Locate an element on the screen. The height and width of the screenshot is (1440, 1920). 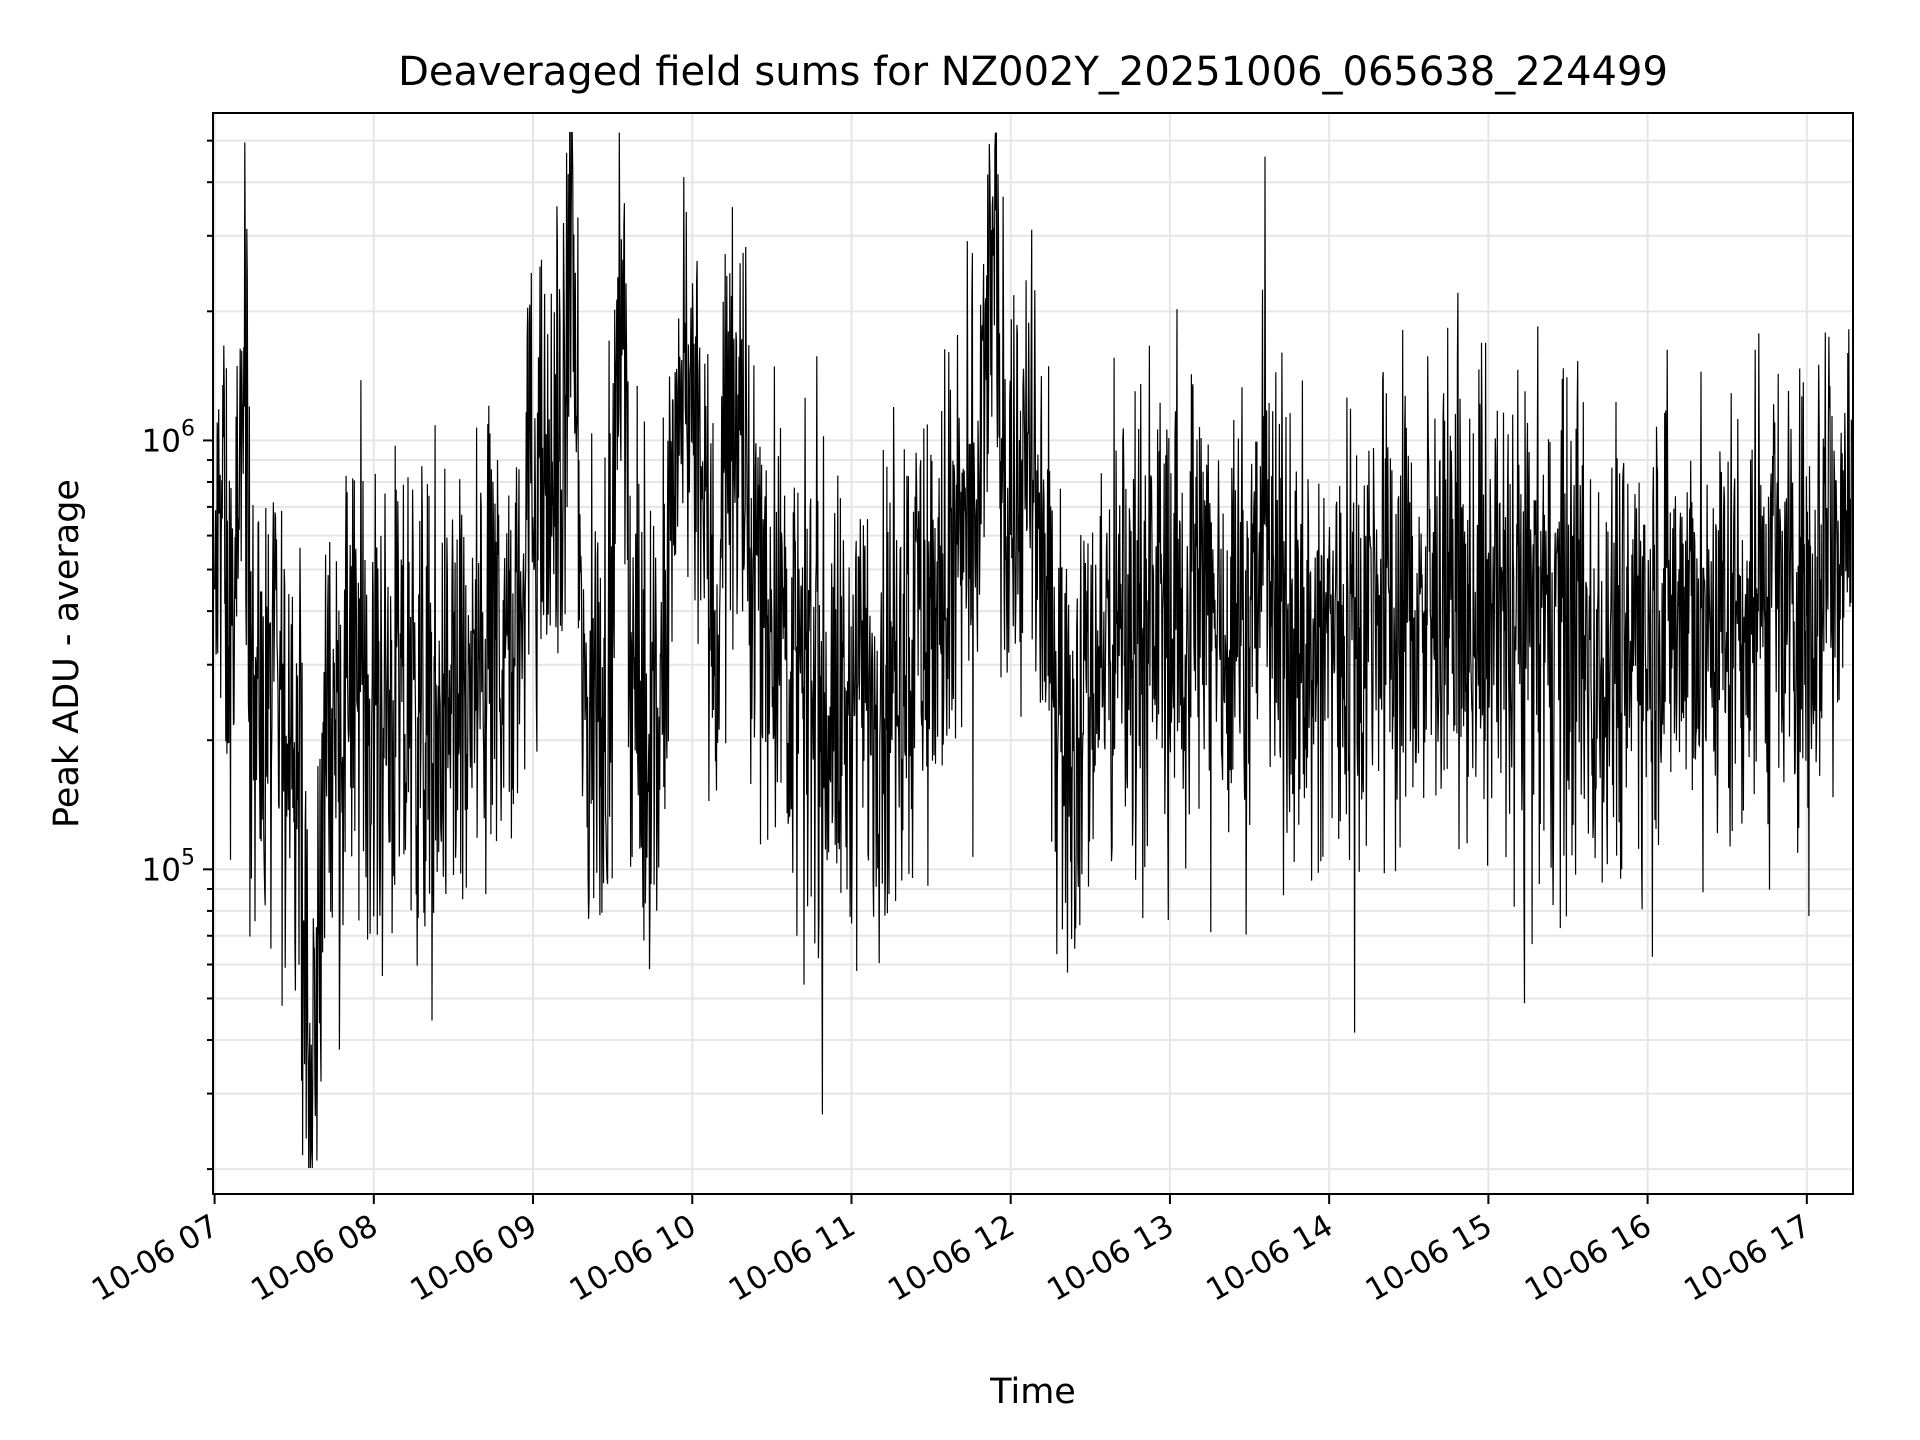
y-axis: 10⁵ 10⁶ is located at coordinates (177, 655).